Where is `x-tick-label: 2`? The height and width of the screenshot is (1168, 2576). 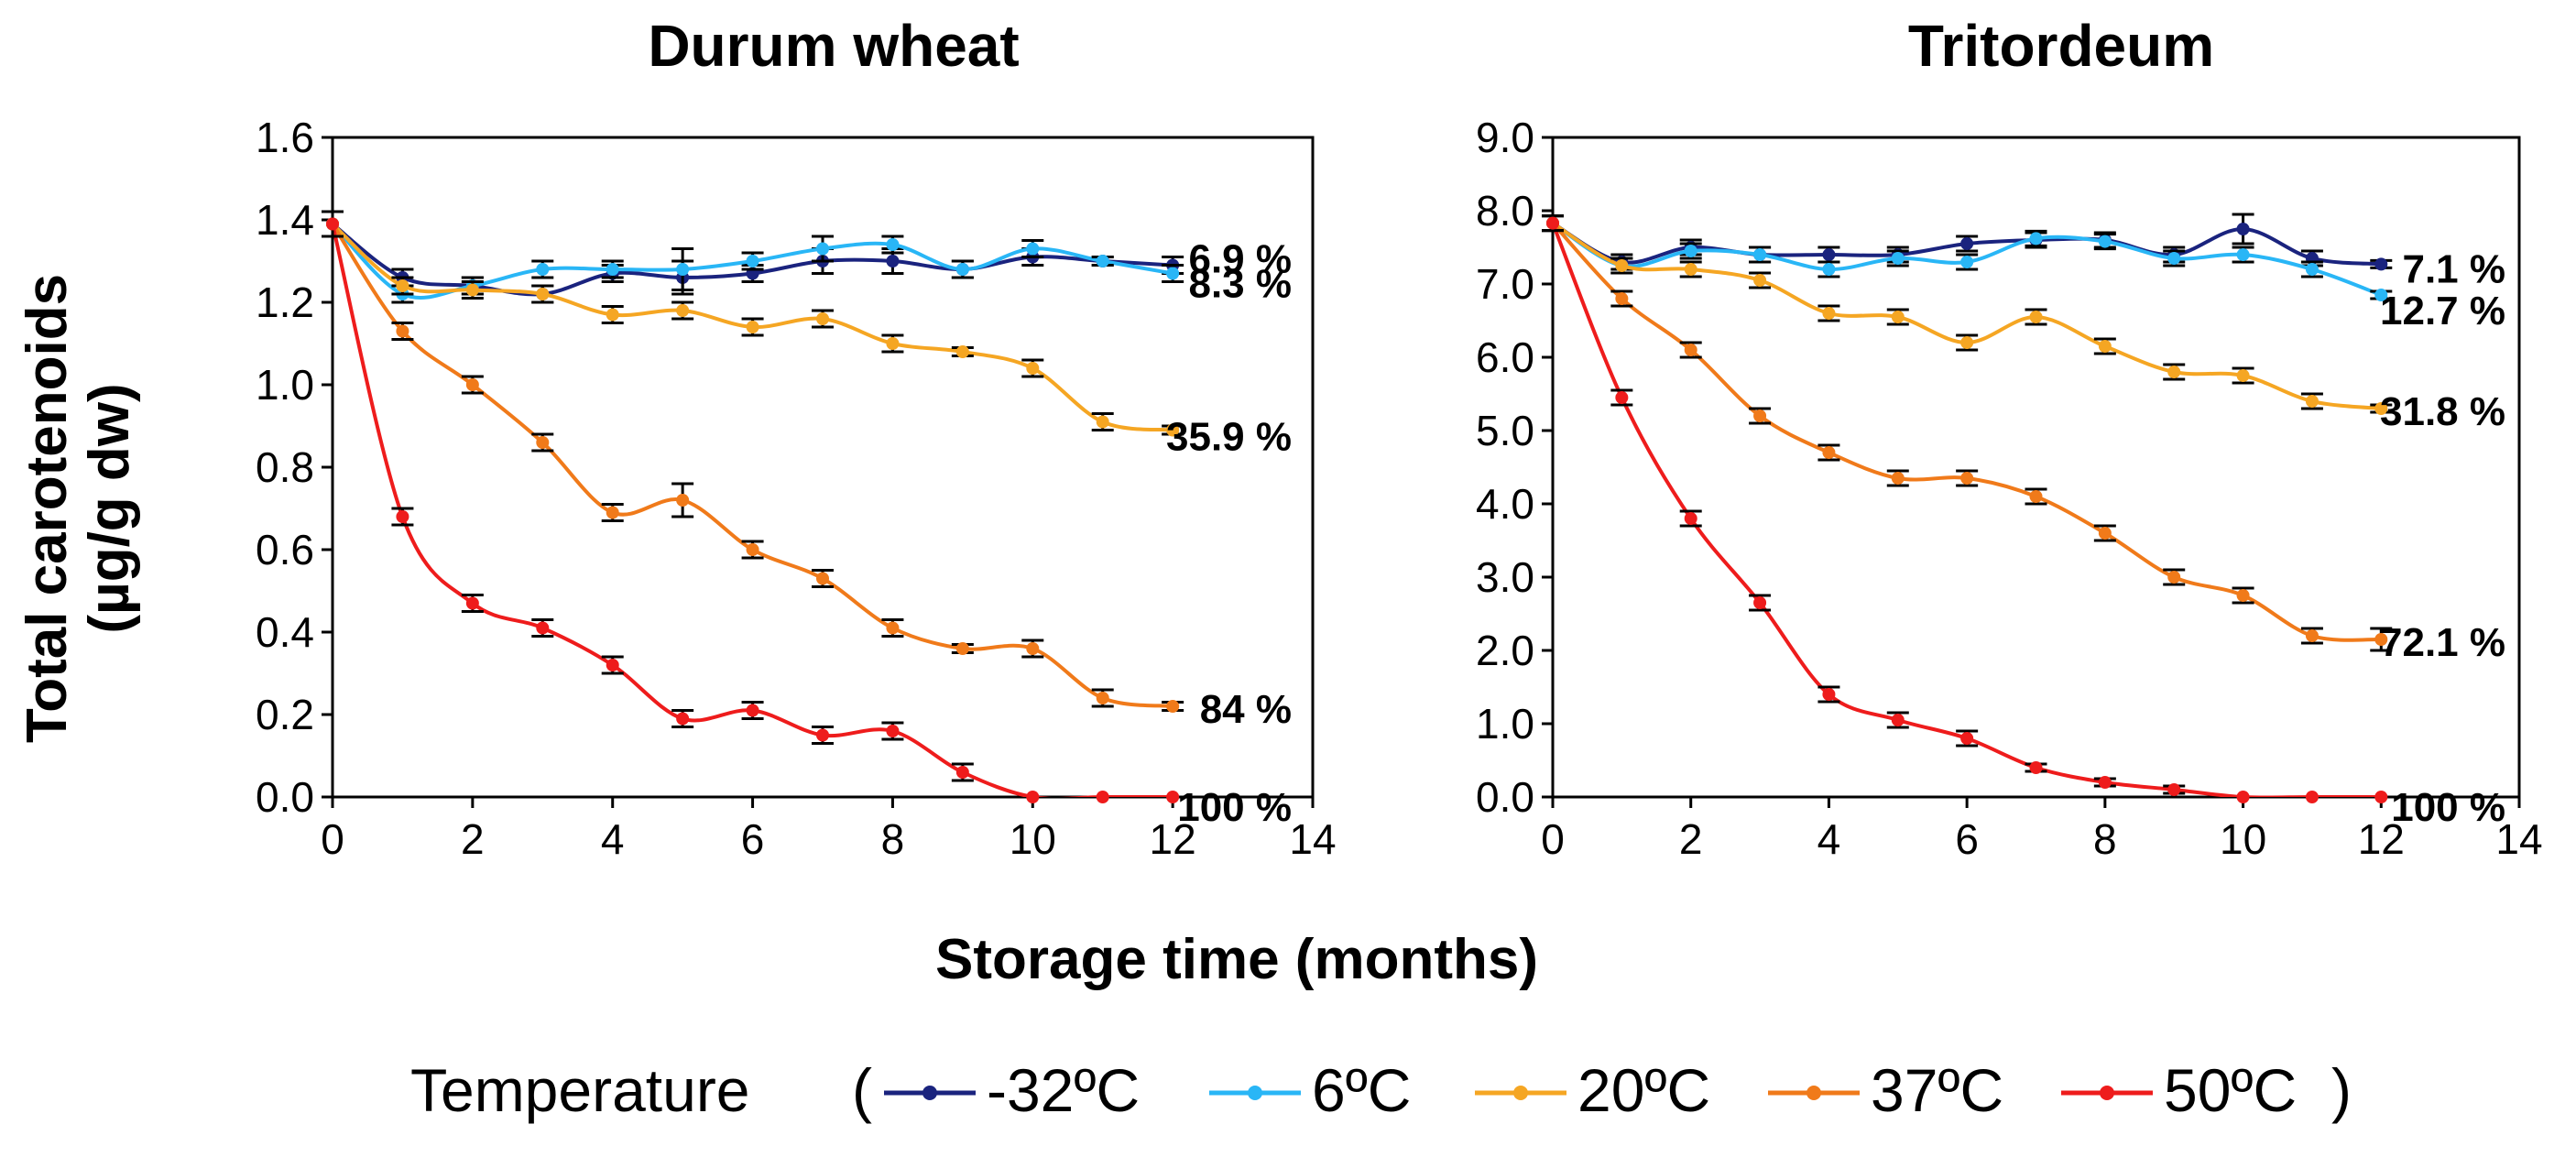
x-tick-label: 2 is located at coordinates (473, 839).